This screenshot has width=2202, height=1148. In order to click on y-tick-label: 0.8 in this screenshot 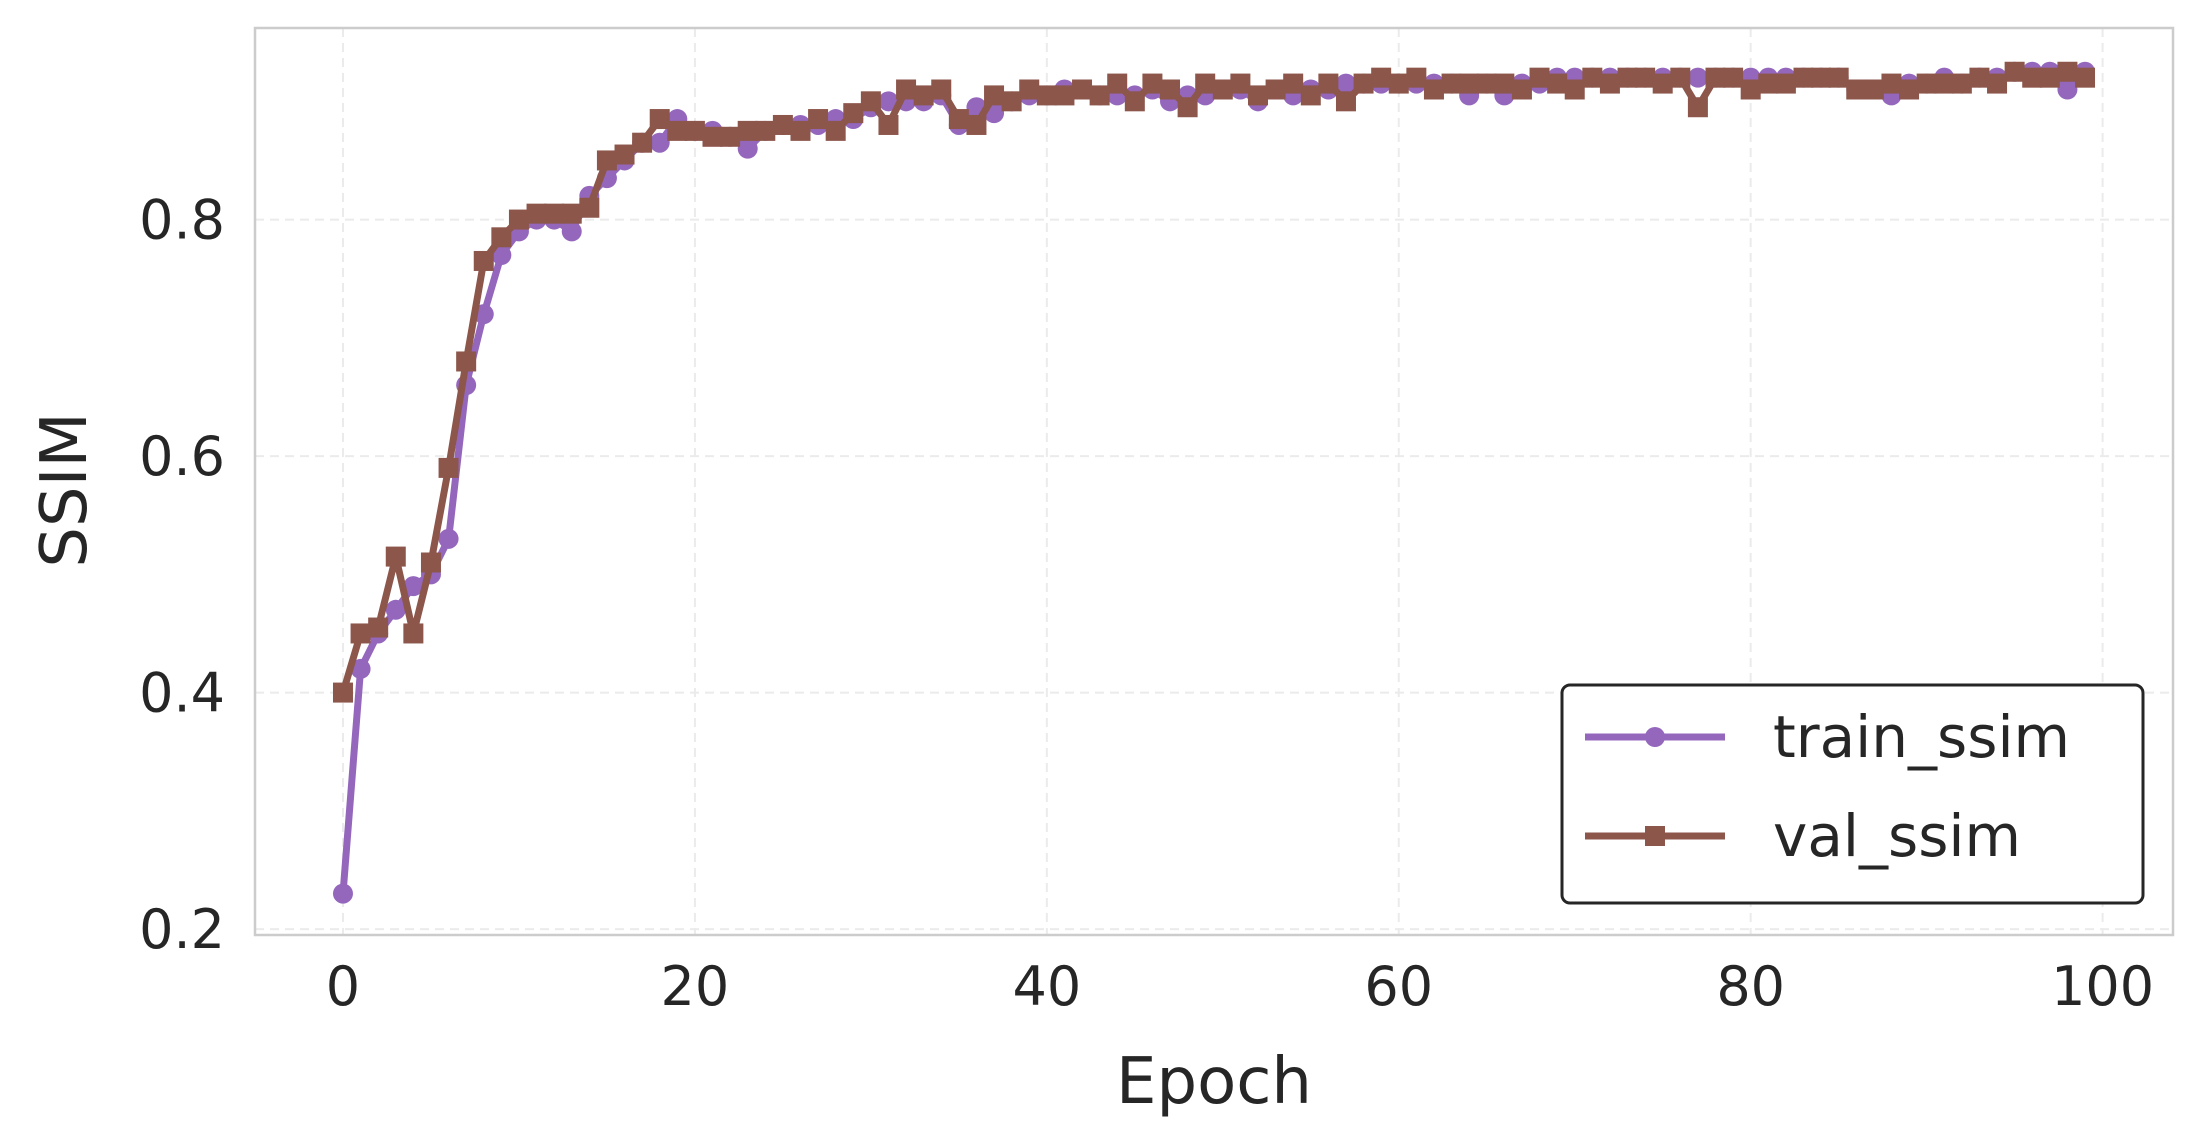, I will do `click(182, 220)`.